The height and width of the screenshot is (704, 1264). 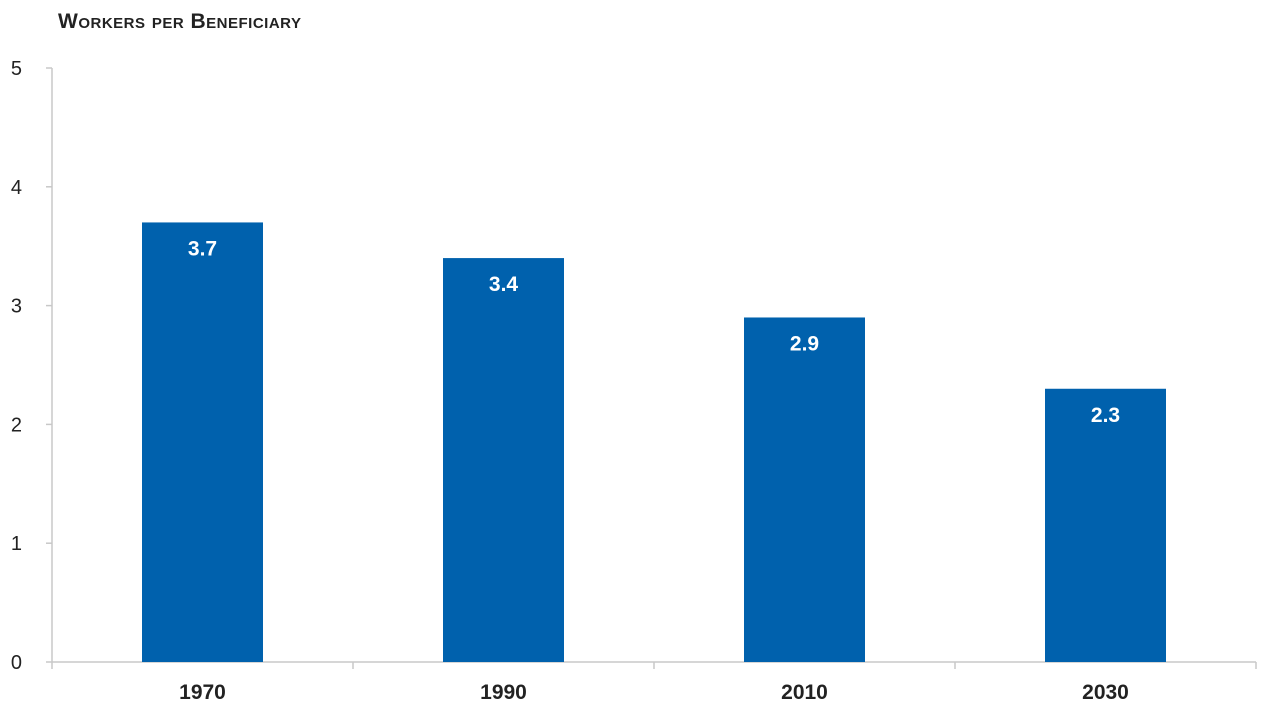 What do you see at coordinates (16, 544) in the screenshot?
I see `y-tick-label: 1` at bounding box center [16, 544].